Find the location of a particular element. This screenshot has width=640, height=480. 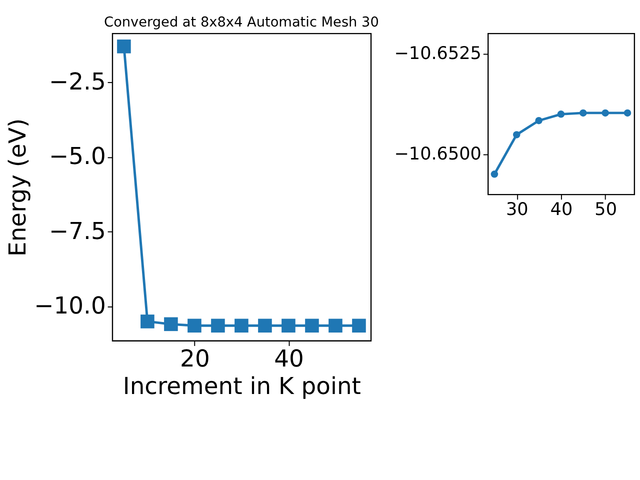

x-tick-label: 20 is located at coordinates (195, 358).